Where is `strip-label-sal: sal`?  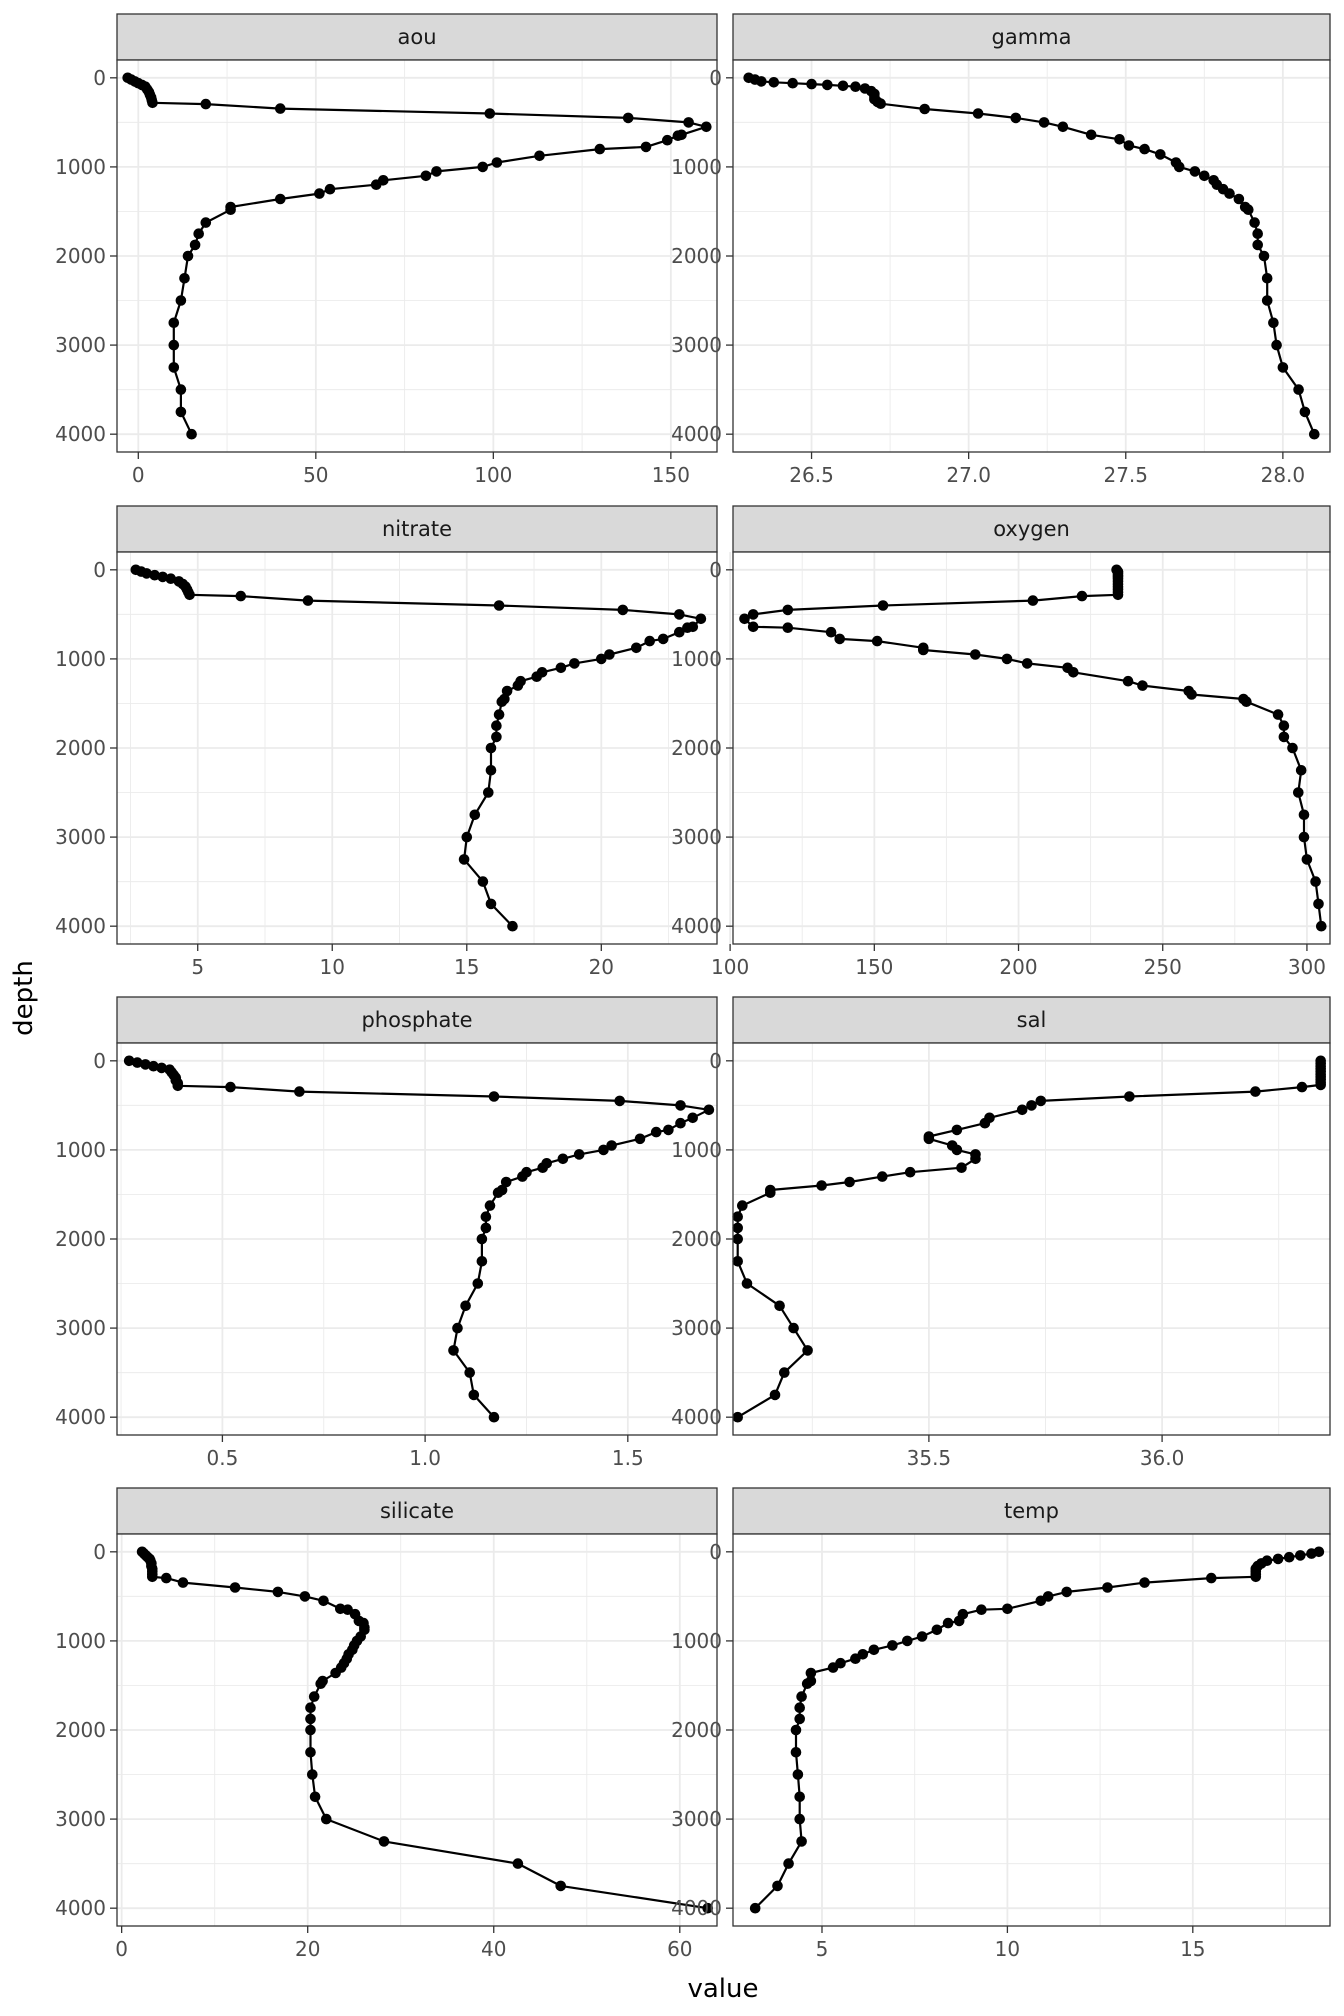
strip-label-sal: sal is located at coordinates (1032, 1020).